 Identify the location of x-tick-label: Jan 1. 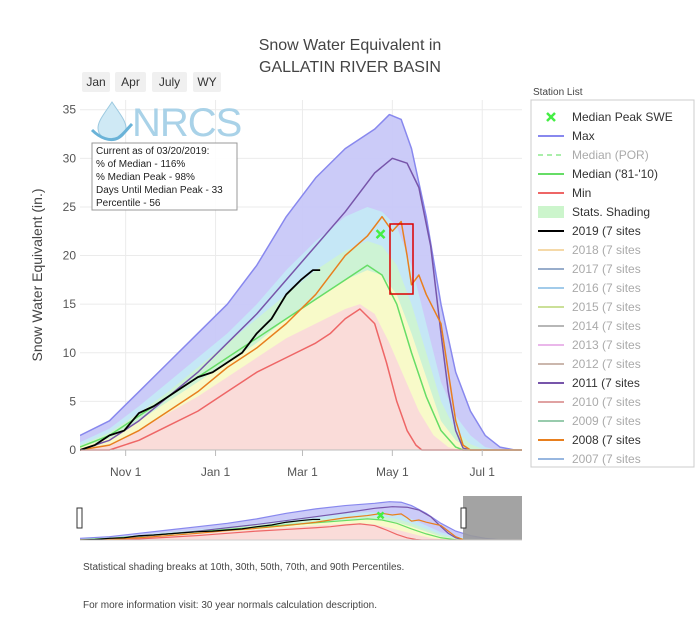
(216, 472).